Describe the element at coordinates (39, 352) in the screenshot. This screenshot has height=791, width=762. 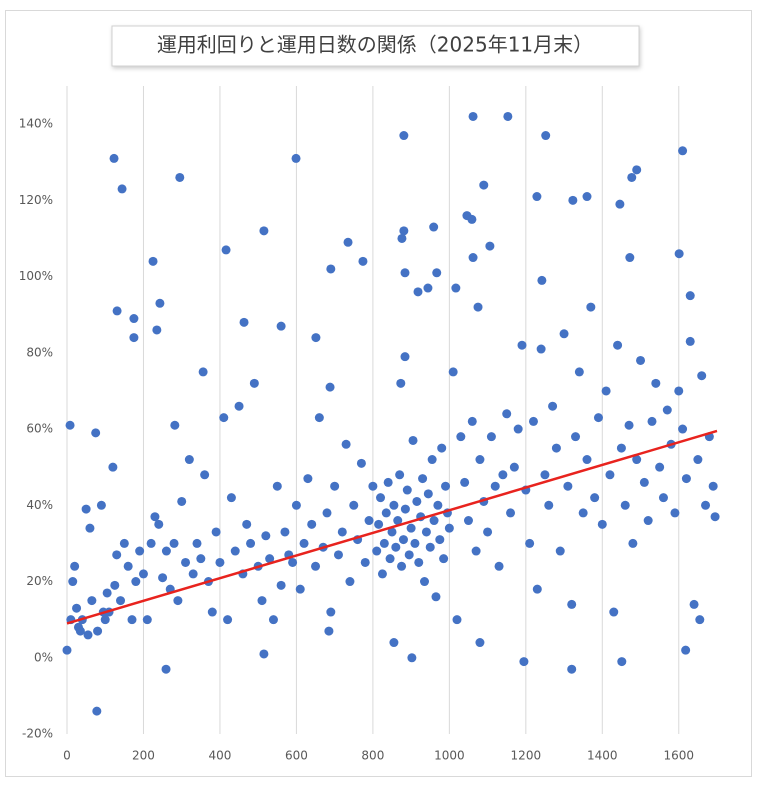
I see `y-tick-label: 80%` at that location.